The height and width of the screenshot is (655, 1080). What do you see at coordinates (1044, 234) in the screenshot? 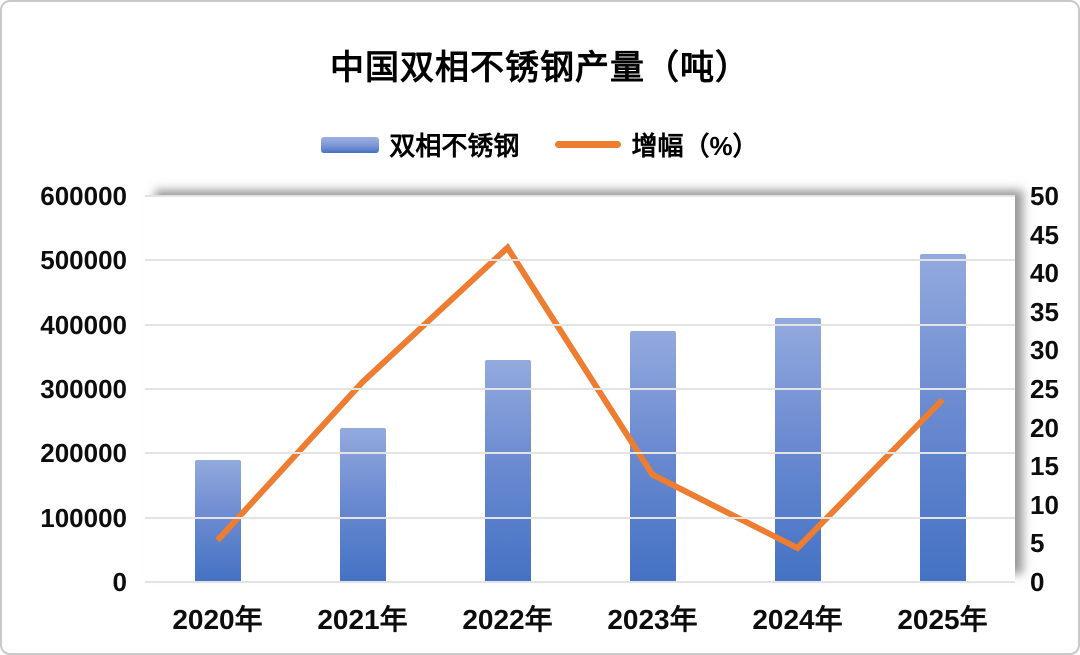
I see `y-axis-right-tick-label: 45` at bounding box center [1044, 234].